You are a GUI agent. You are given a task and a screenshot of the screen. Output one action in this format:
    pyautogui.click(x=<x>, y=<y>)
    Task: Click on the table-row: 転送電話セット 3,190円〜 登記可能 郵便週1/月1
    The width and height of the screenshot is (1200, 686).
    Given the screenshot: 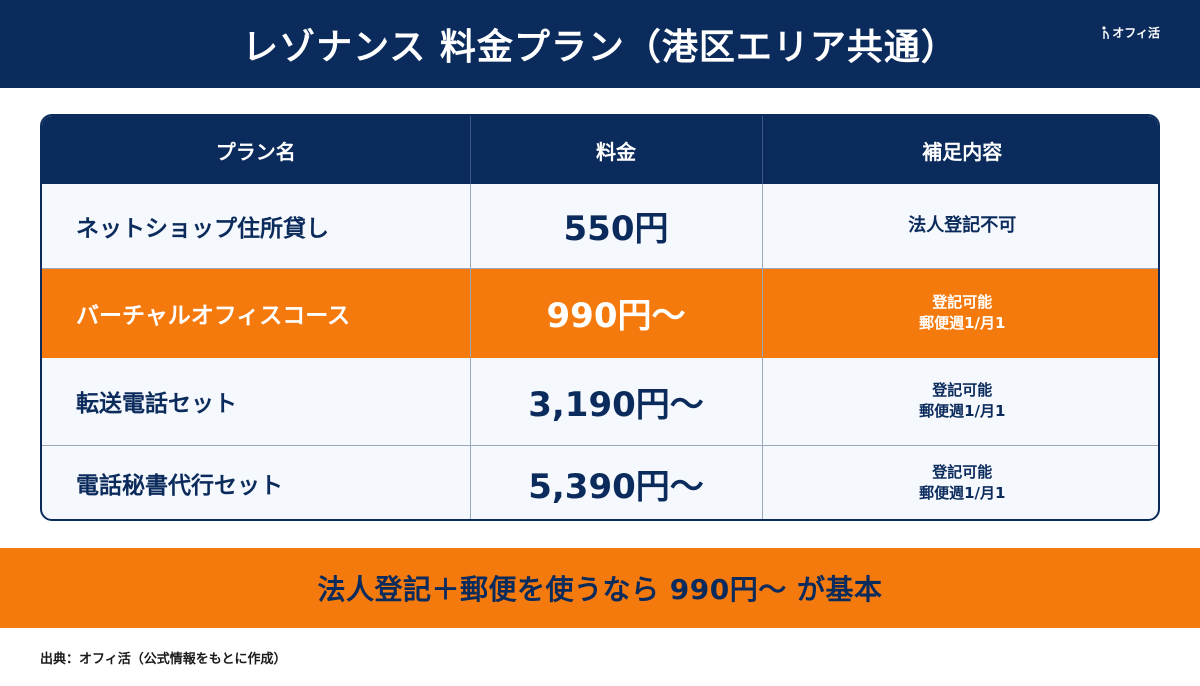 What is the action you would take?
    pyautogui.click(x=600, y=401)
    